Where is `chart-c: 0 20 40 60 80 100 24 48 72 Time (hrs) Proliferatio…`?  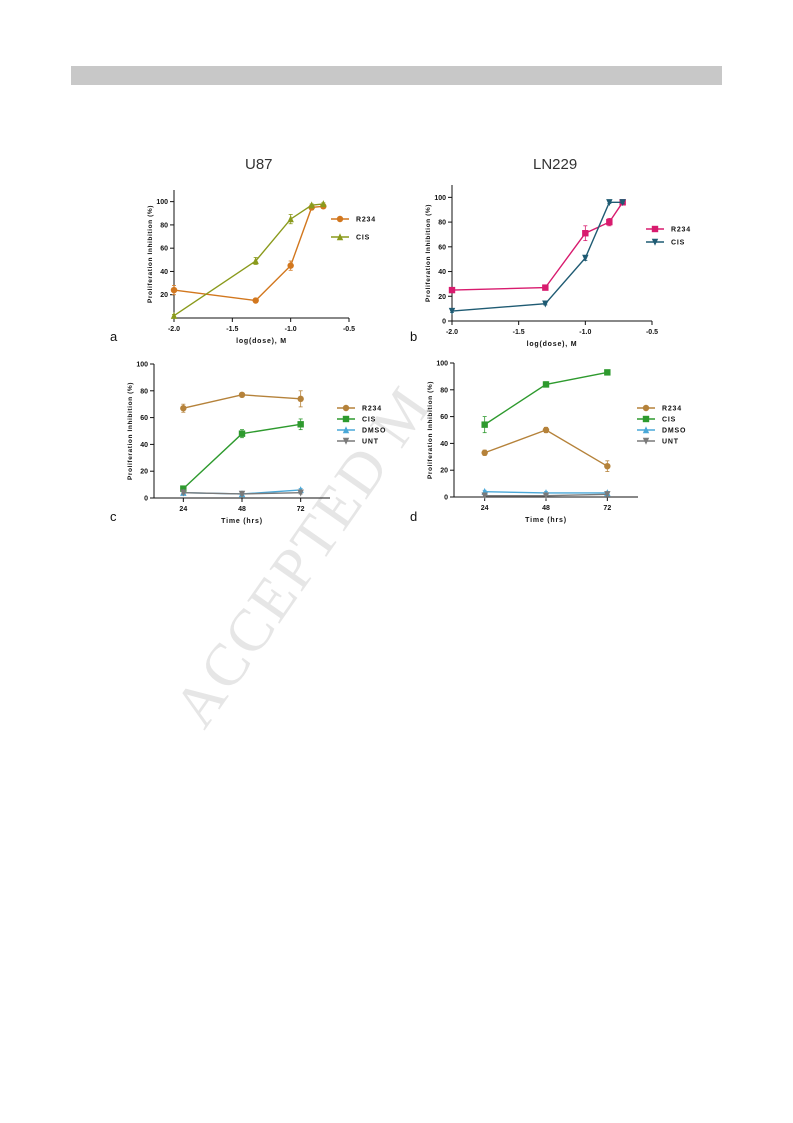 chart-c: 0 20 40 60 80 100 24 48 72 Time (hrs) Proliferatio… is located at coordinates (256, 444).